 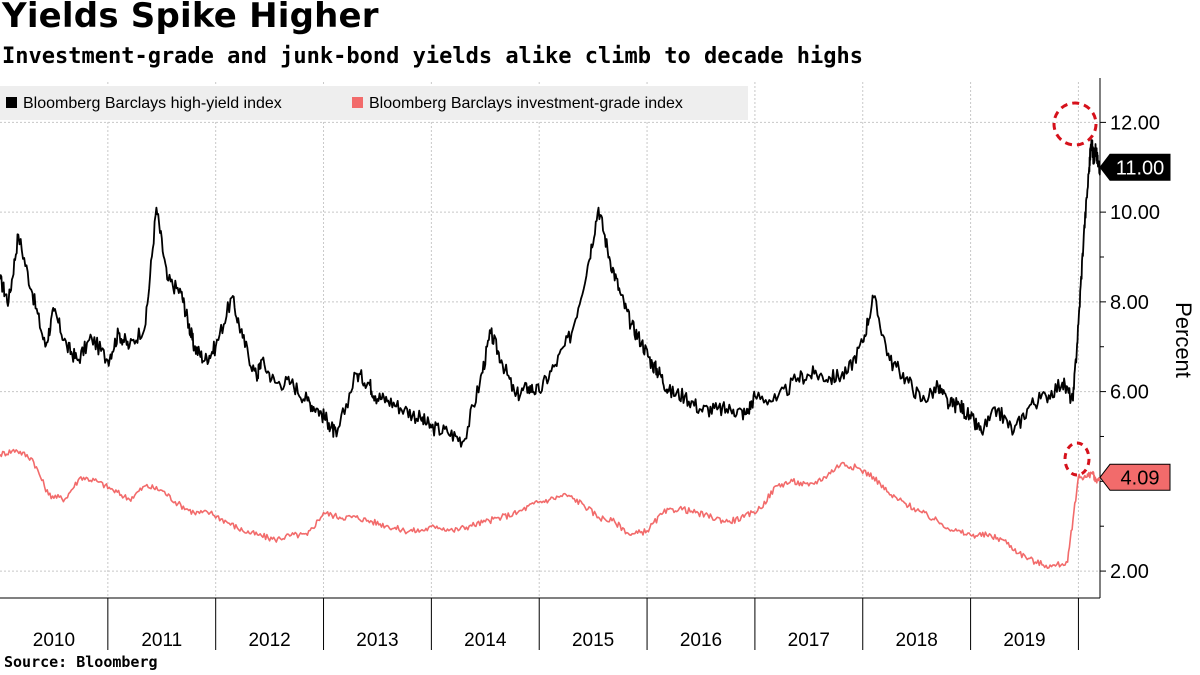 What do you see at coordinates (593, 640) in the screenshot?
I see `x-tick-label: 2015` at bounding box center [593, 640].